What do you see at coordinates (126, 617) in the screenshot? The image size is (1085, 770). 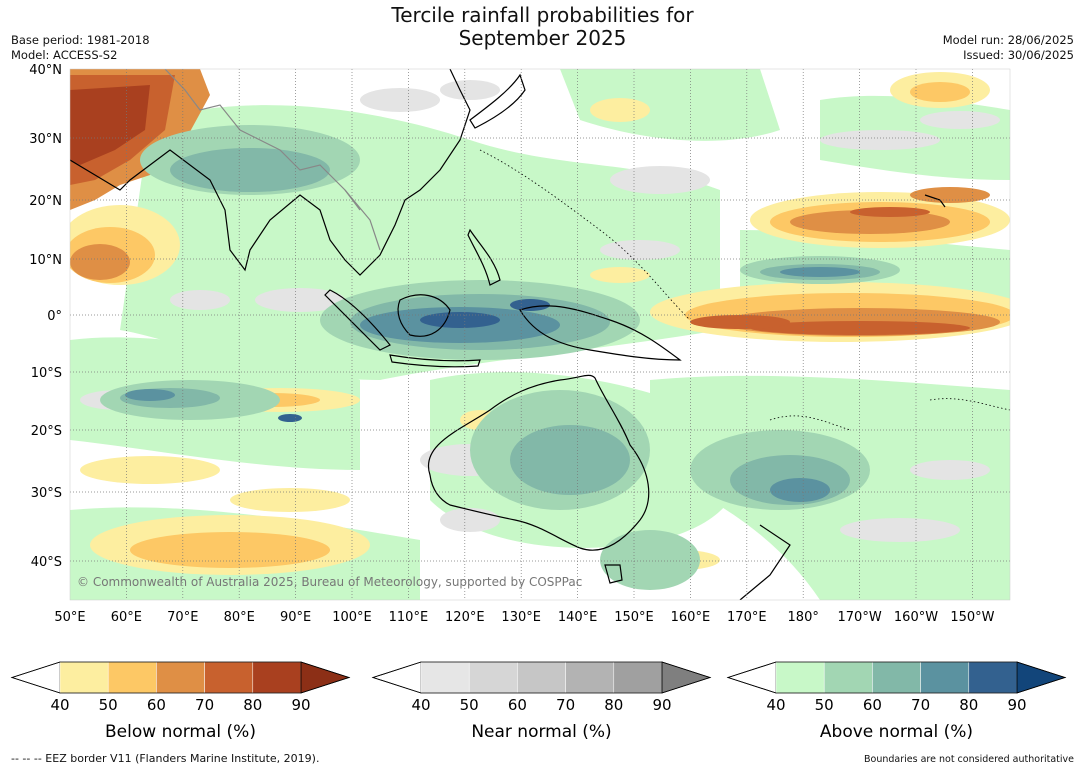 I see `lon-label: 60°E` at bounding box center [126, 617].